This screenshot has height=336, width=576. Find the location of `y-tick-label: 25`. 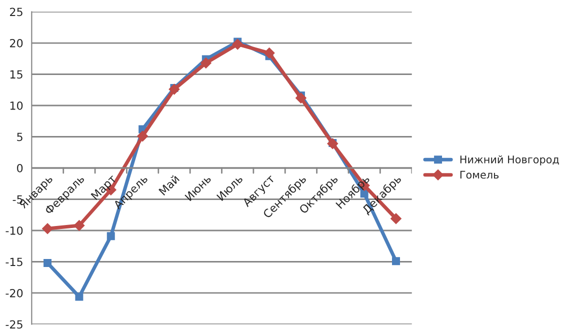

y-tick-label: 25 is located at coordinates (16, 12).